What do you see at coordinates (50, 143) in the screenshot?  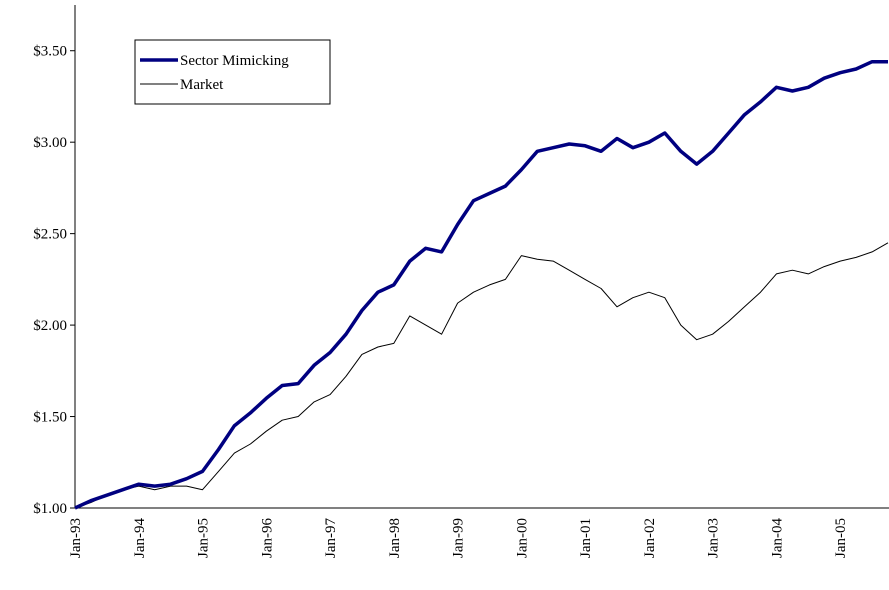 I see `y-tick-label: $3.00` at bounding box center [50, 143].